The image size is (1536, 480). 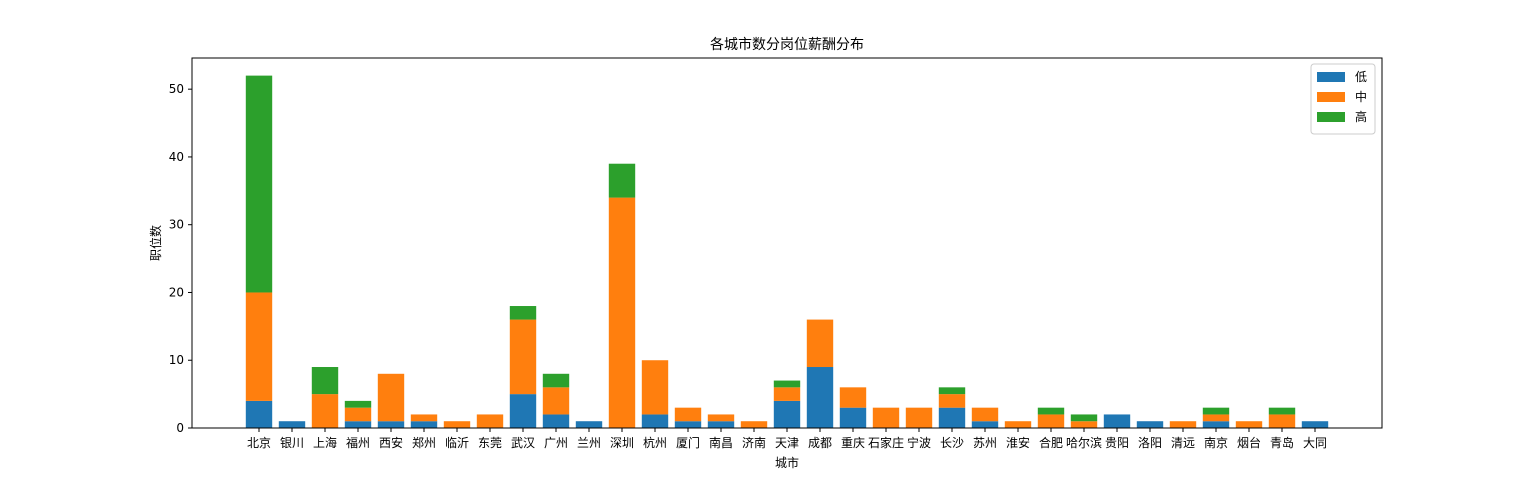 I want to click on bar-中-南京, so click(x=1216, y=418).